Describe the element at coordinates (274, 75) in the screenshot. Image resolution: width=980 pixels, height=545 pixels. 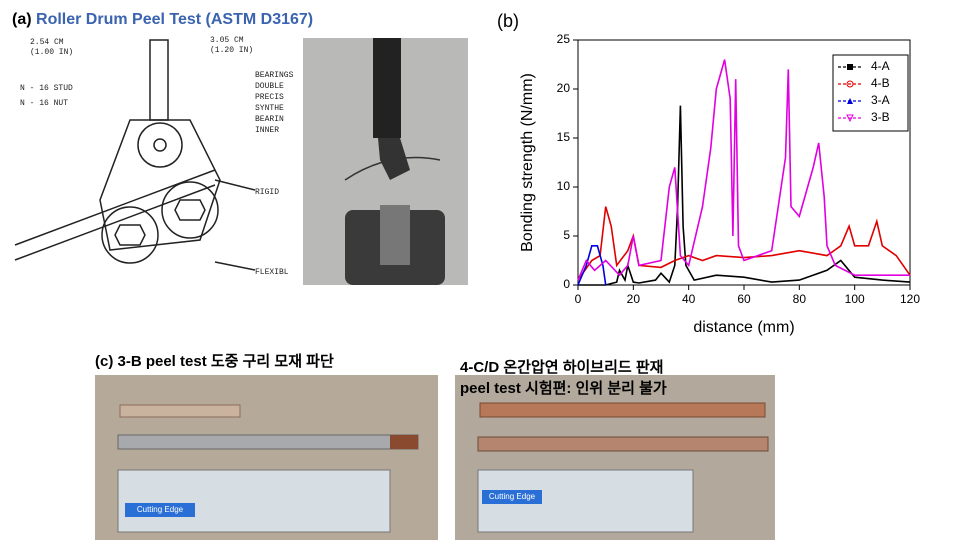
I see `drawing-label: BEARINGS` at that location.